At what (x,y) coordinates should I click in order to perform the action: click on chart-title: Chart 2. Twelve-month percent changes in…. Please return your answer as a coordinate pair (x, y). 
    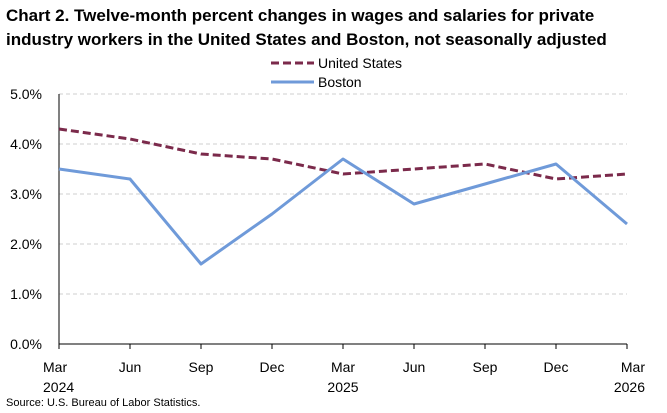
    Looking at the image, I should click on (306, 27).